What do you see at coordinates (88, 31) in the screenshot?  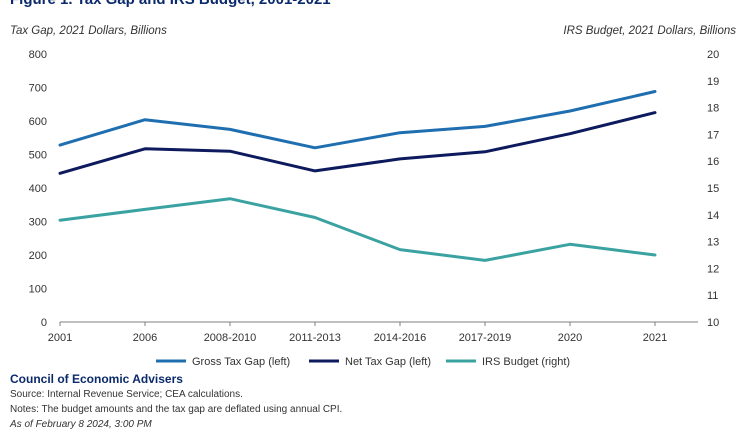 I see `left-axis-title: Tax Gap, 2021 Dollars, Billions` at bounding box center [88, 31].